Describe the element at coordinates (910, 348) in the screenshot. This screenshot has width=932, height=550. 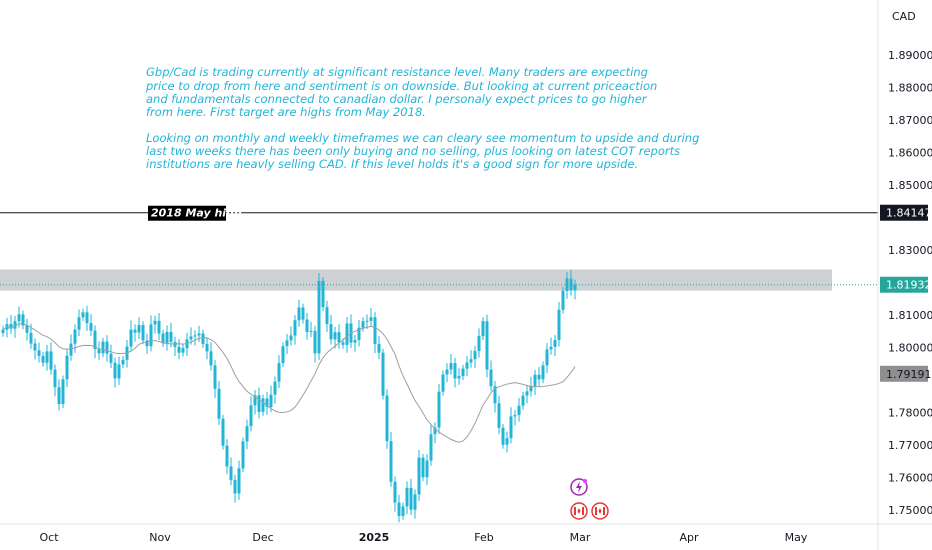
I see `price-tick-label: 1.80000` at that location.